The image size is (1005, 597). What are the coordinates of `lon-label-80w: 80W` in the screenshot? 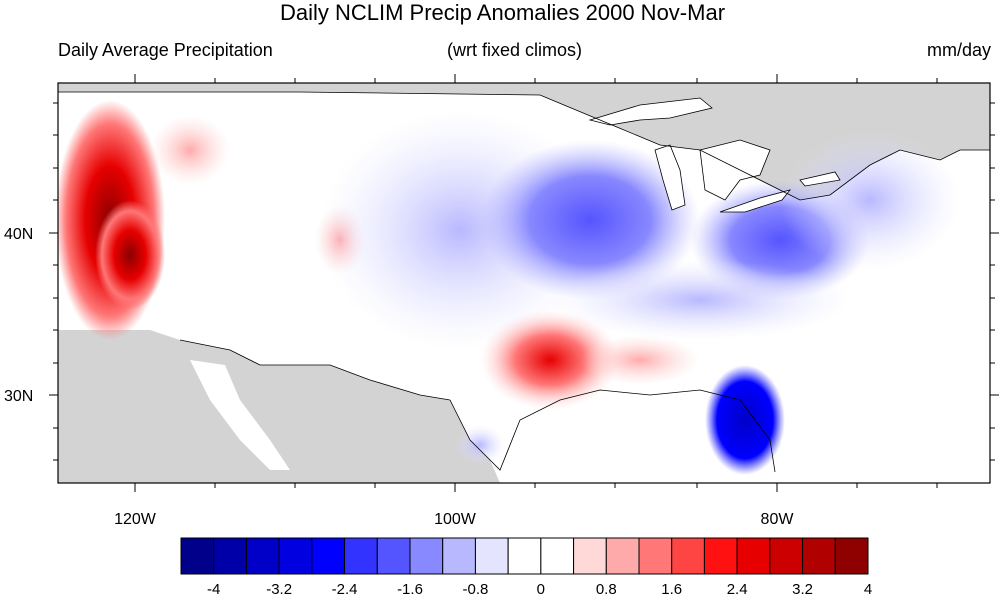 It's located at (778, 519).